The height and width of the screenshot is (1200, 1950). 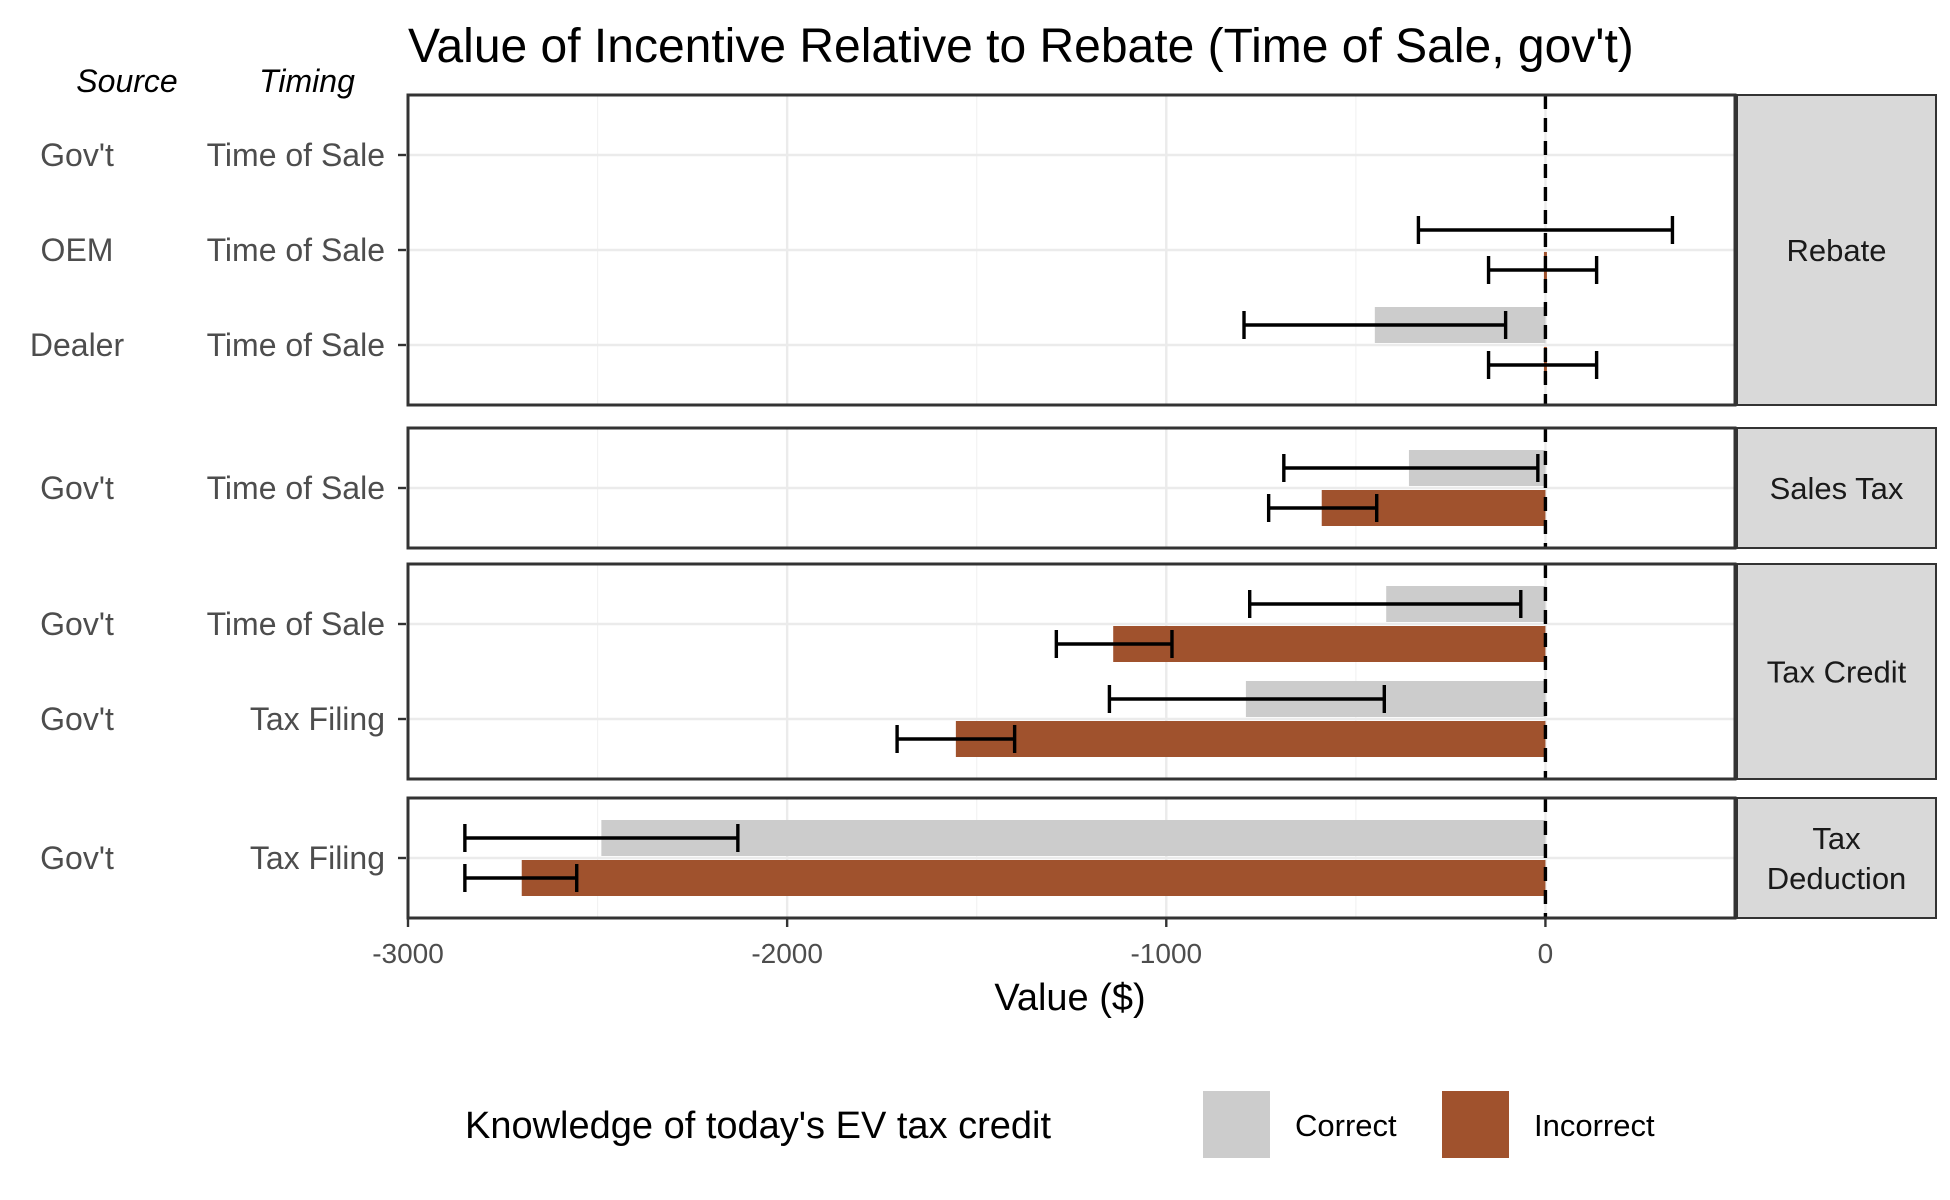 I want to click on legend-item-incorrect: Incorrect, so click(x=1548, y=1124).